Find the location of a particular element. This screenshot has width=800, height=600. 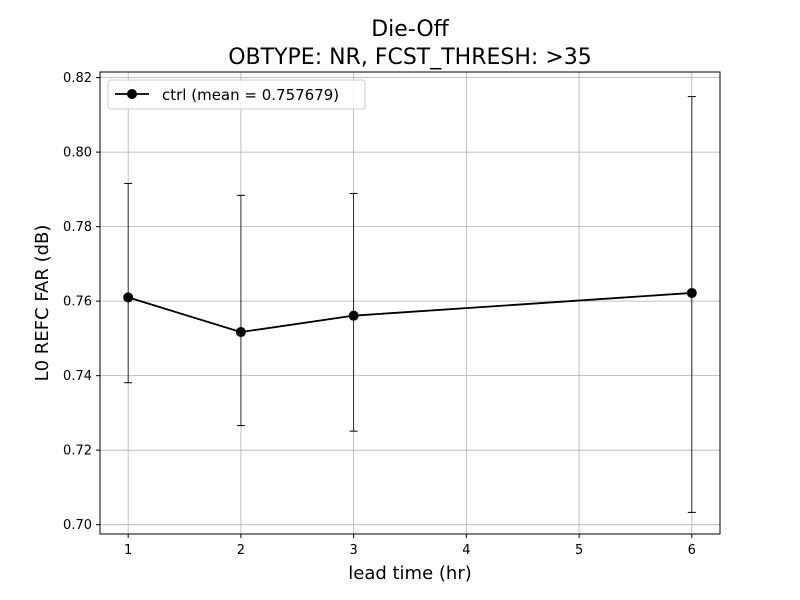

legend-label: ctrl (mean = 0.757679) is located at coordinates (250, 95).